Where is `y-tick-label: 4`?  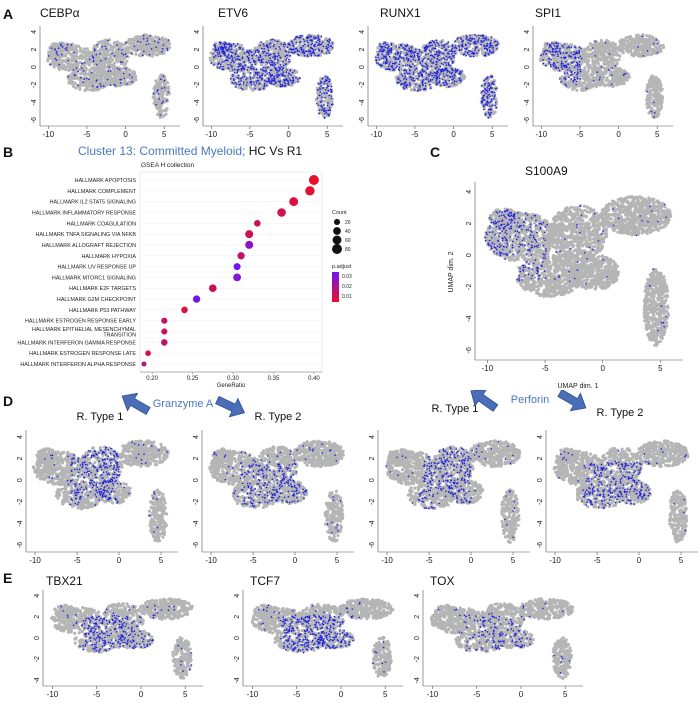
y-tick-label: 4 is located at coordinates (197, 32).